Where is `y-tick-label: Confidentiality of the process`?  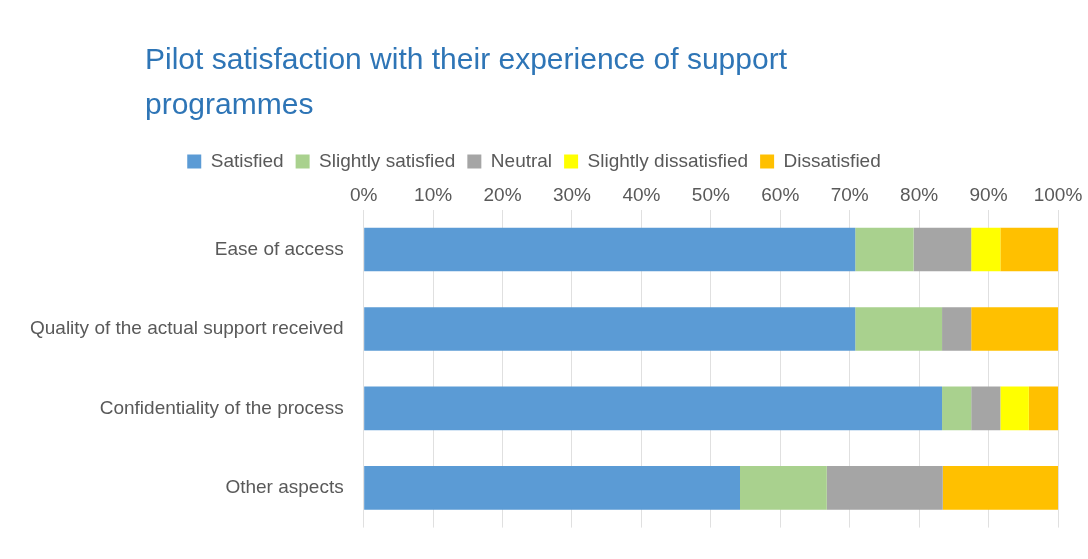 y-tick-label: Confidentiality of the process is located at coordinates (221, 407).